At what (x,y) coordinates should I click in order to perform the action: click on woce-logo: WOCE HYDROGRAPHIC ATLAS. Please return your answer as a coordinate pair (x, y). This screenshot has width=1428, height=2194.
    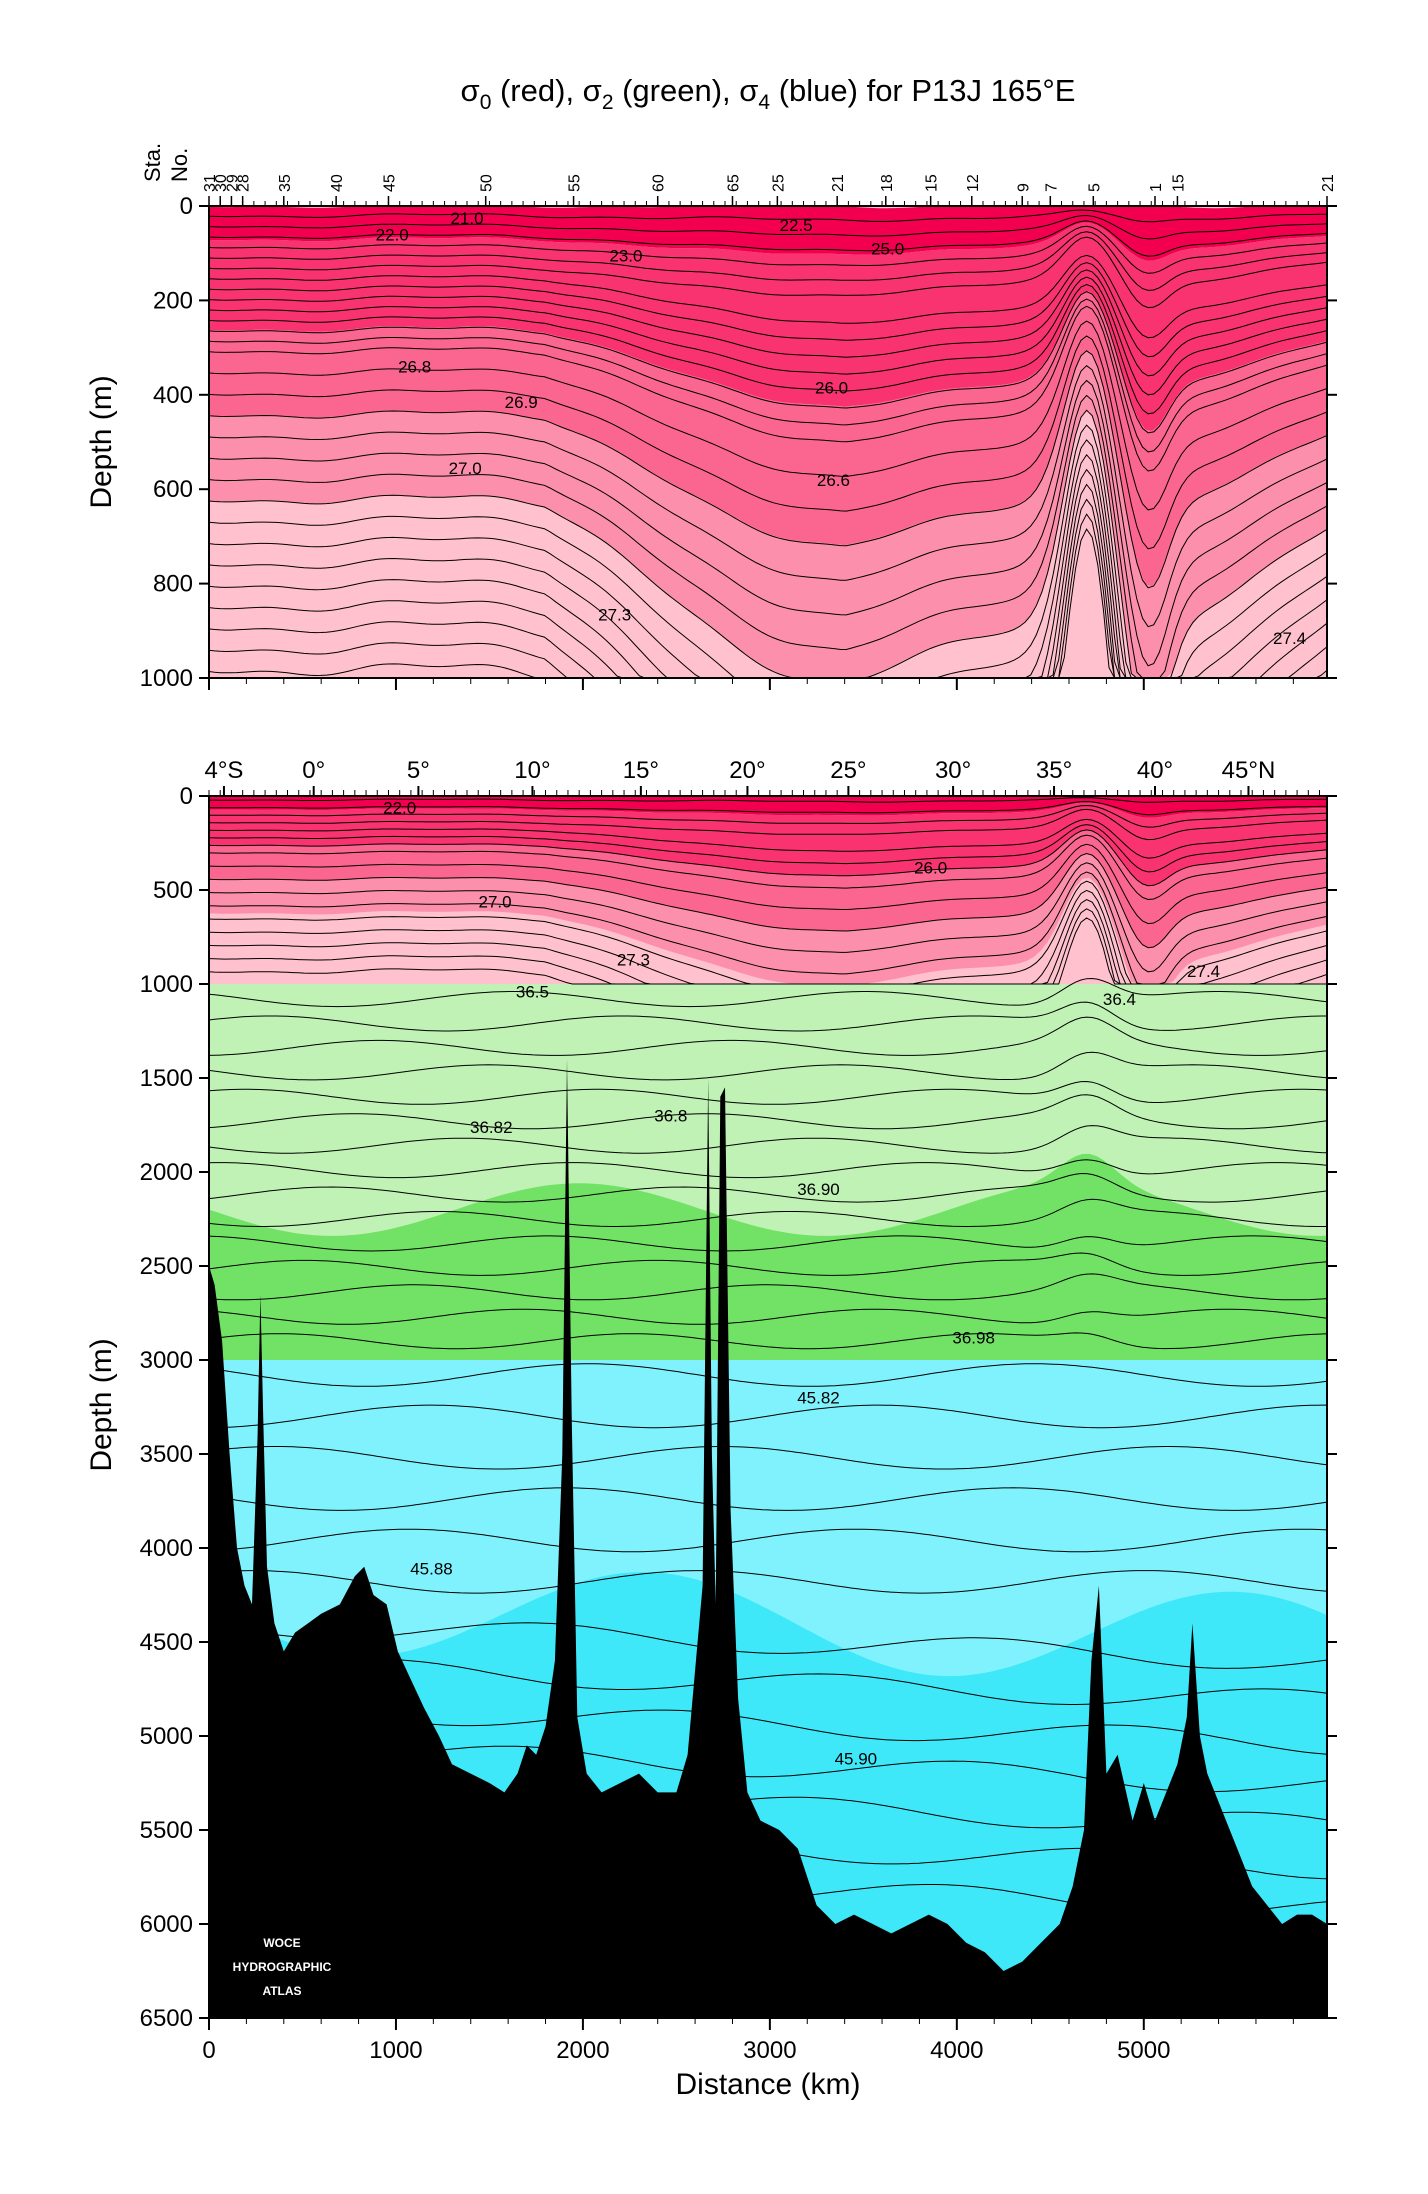
    Looking at the image, I should click on (282, 1967).